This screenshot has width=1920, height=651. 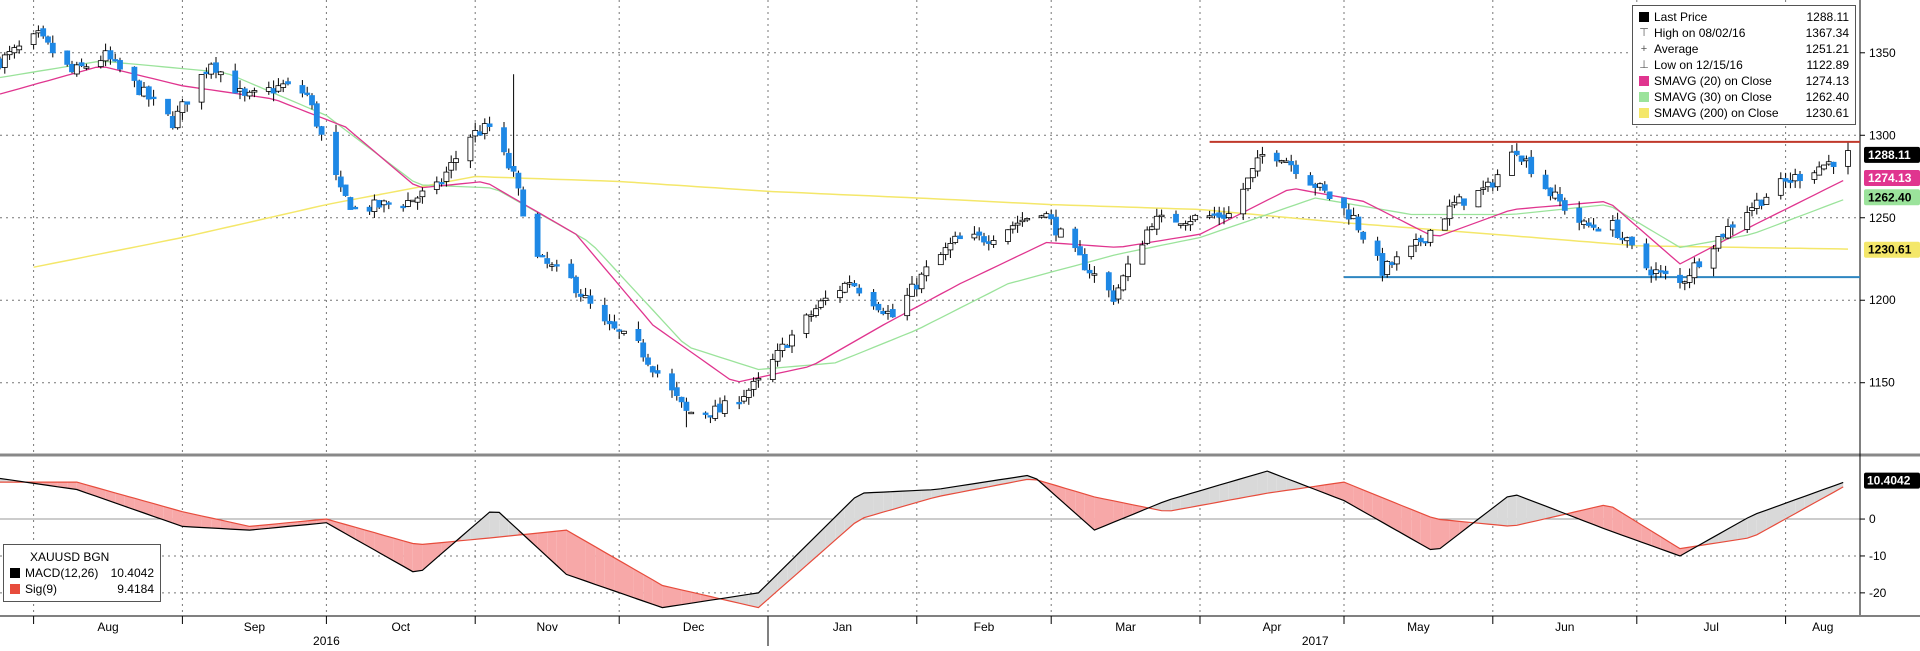 What do you see at coordinates (1644, 17) in the screenshot?
I see `square-icon` at bounding box center [1644, 17].